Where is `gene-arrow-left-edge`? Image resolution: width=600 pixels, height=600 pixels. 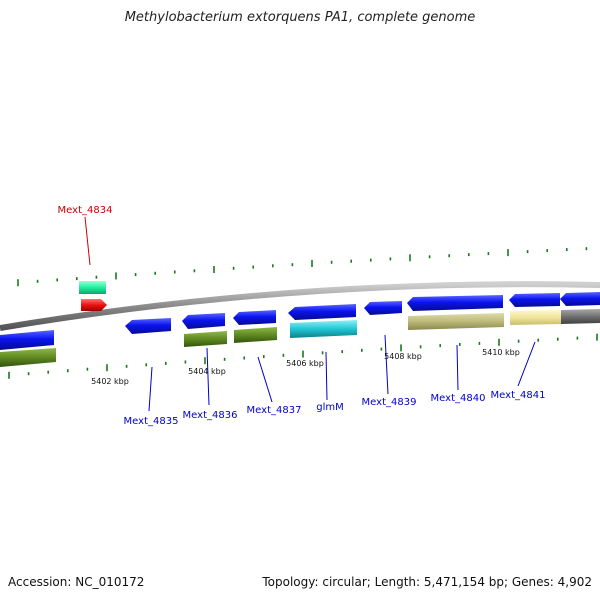 gene-arrow-left-edge is located at coordinates (27, 340).